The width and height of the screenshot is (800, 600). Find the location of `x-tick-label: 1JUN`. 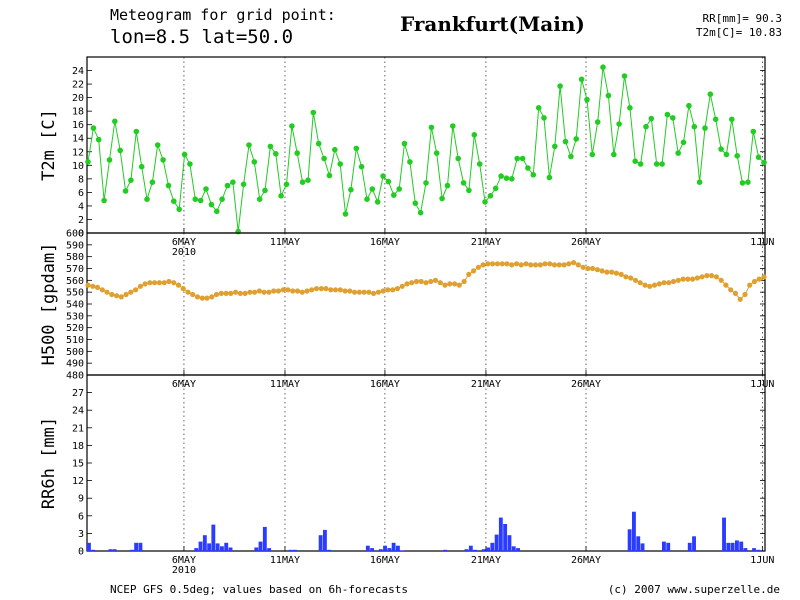

x-tick-label: 1JUN is located at coordinates (762, 560).